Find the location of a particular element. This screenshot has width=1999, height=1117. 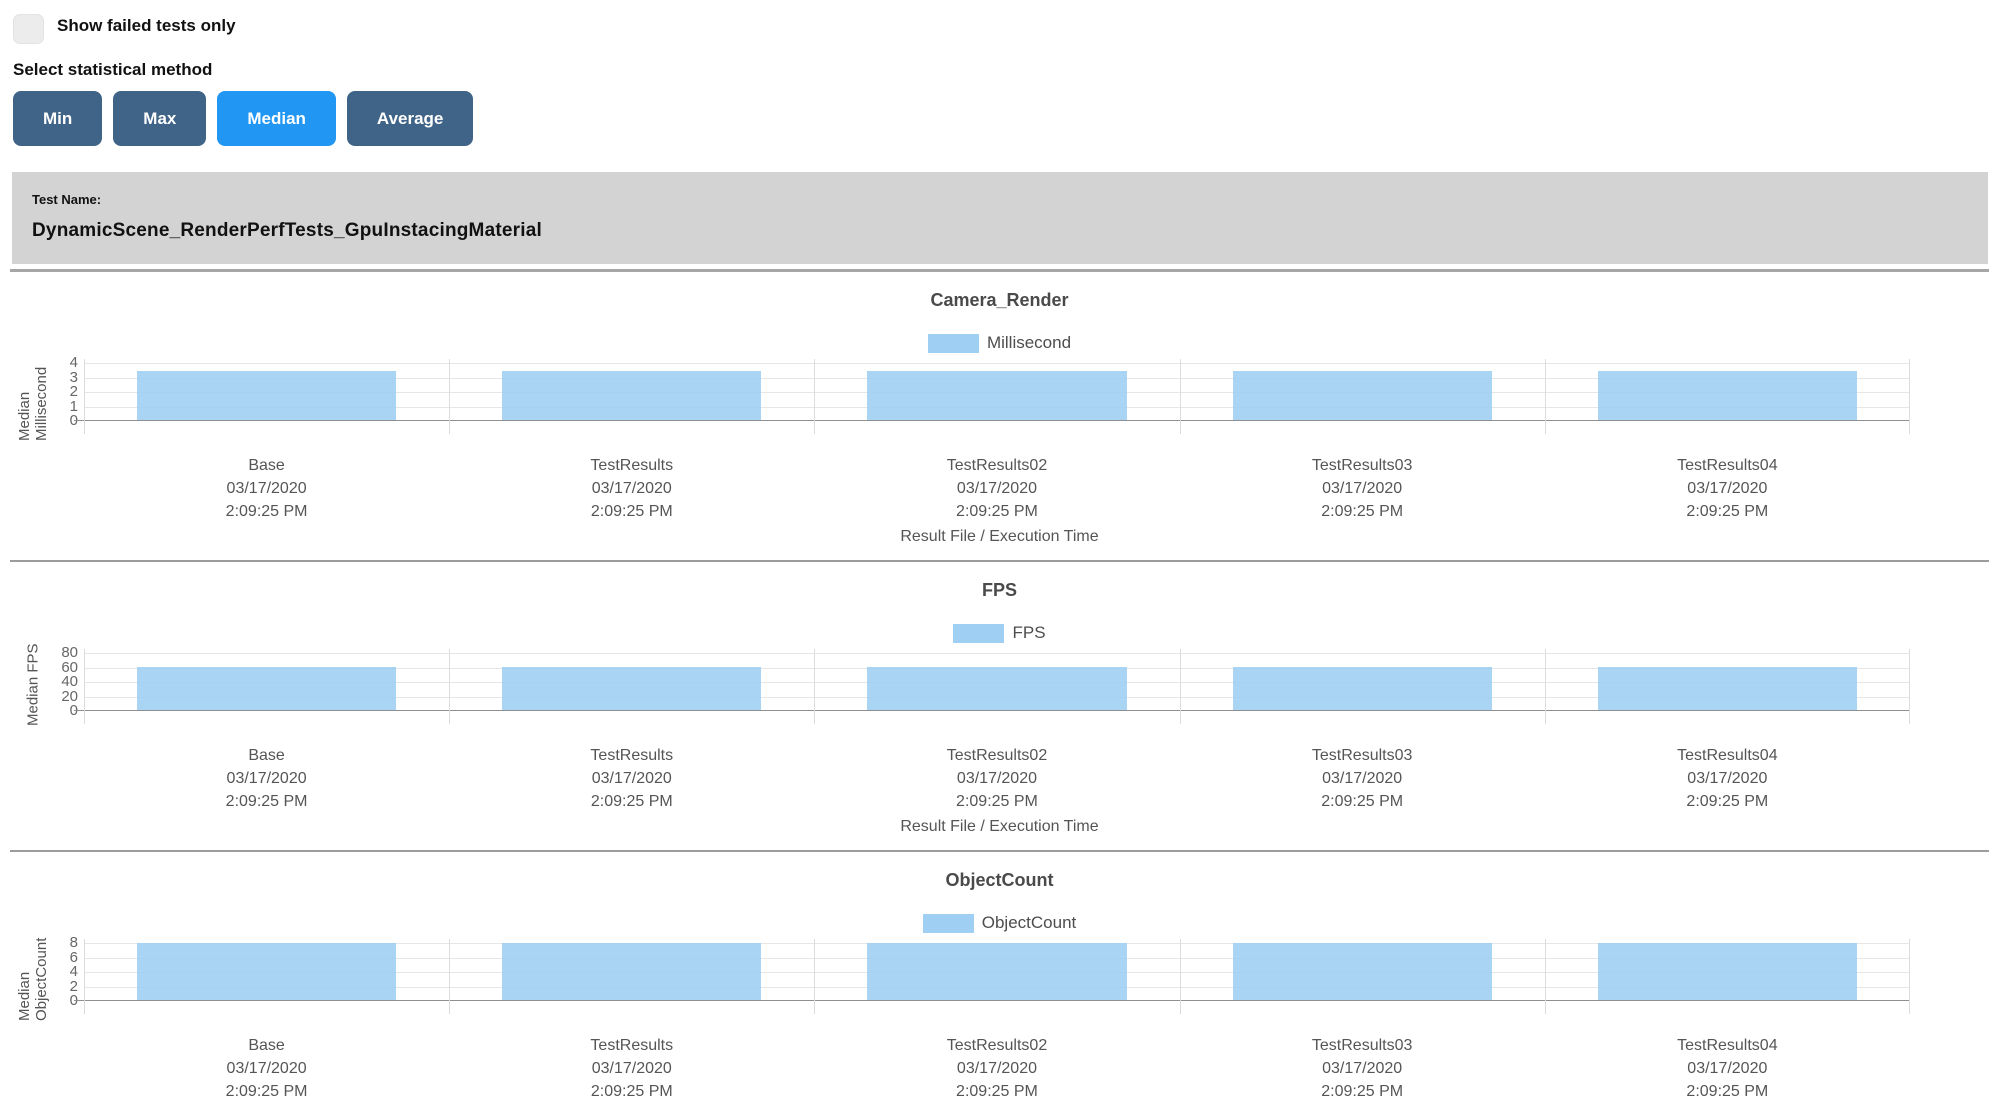

median-button: Median is located at coordinates (276, 118).